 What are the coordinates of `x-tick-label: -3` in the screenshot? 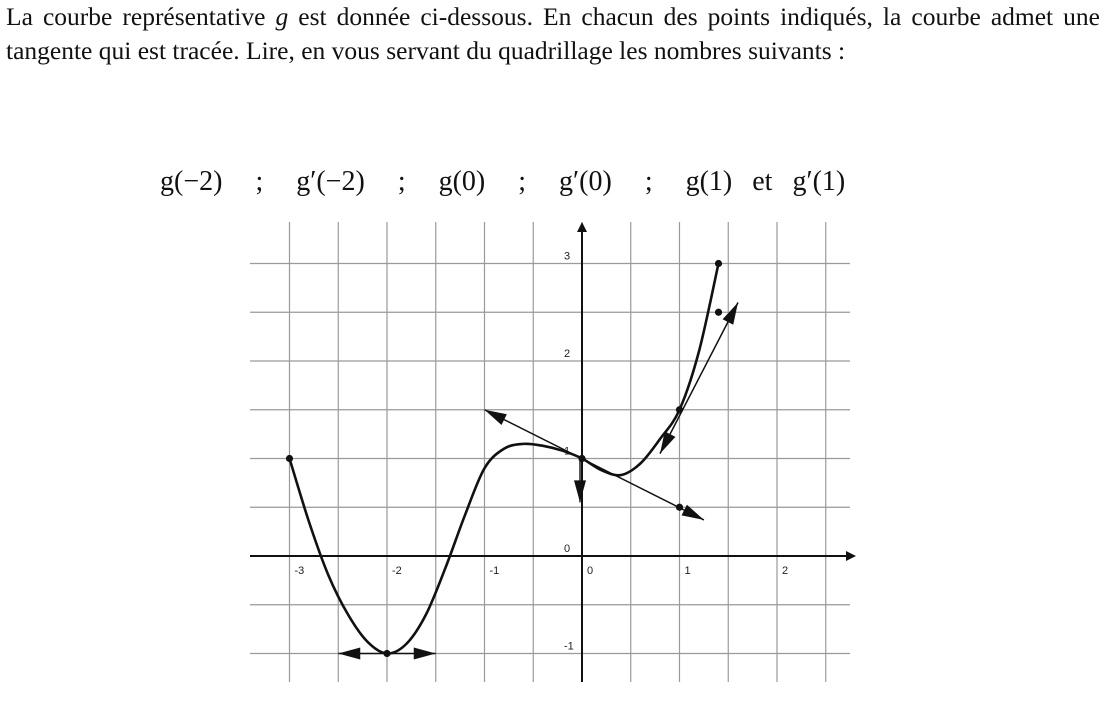 It's located at (300, 571).